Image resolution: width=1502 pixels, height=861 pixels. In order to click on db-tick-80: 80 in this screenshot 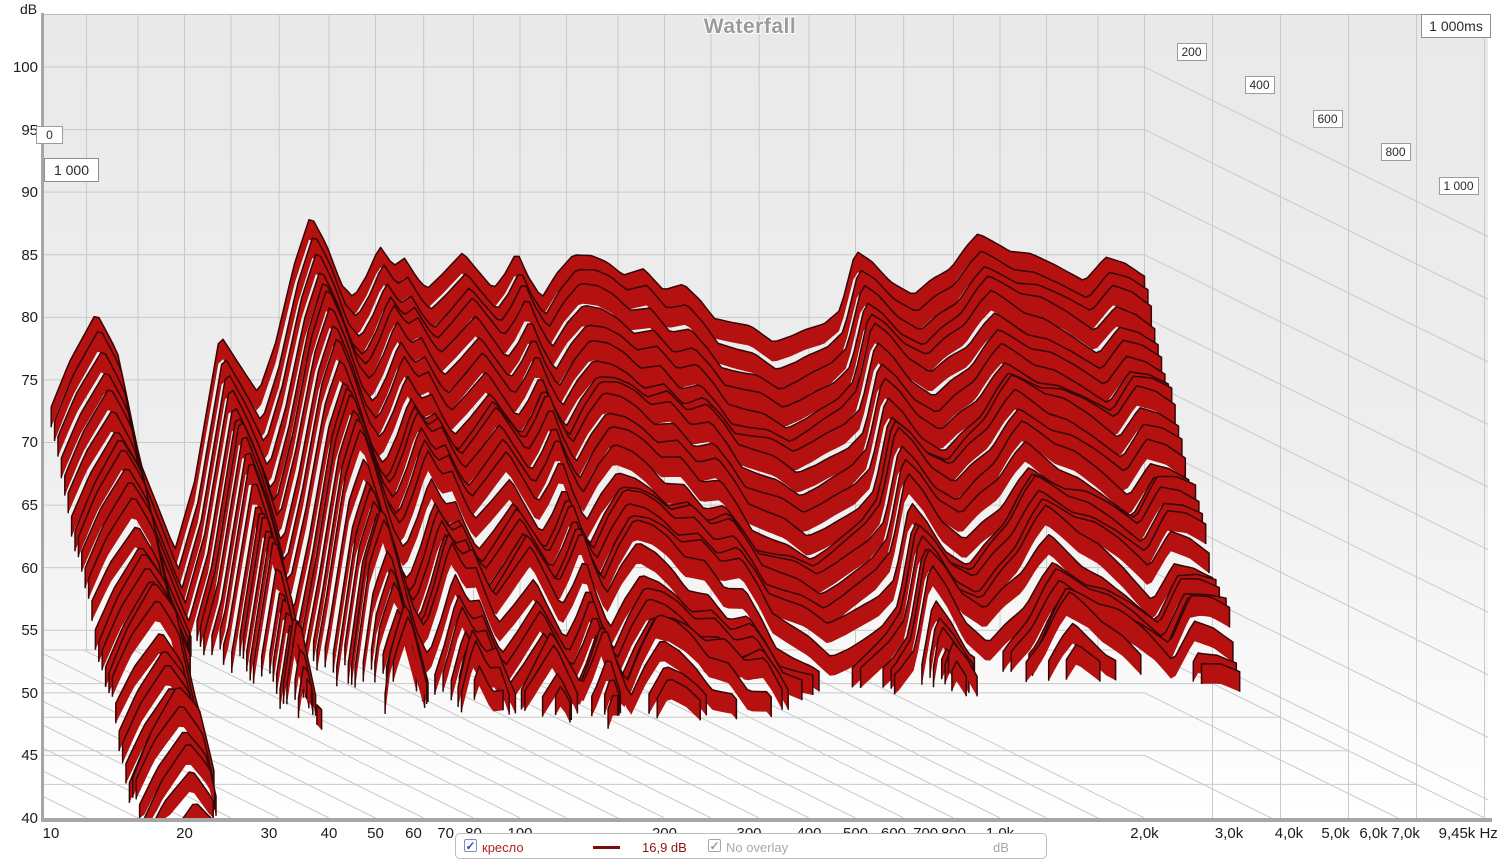, I will do `click(29, 318)`.